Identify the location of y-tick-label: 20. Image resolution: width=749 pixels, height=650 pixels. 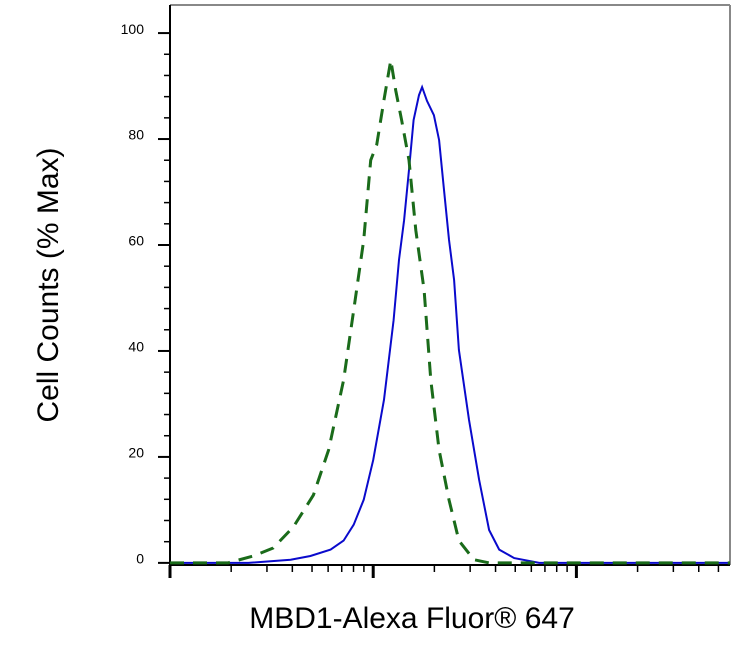
(136, 453).